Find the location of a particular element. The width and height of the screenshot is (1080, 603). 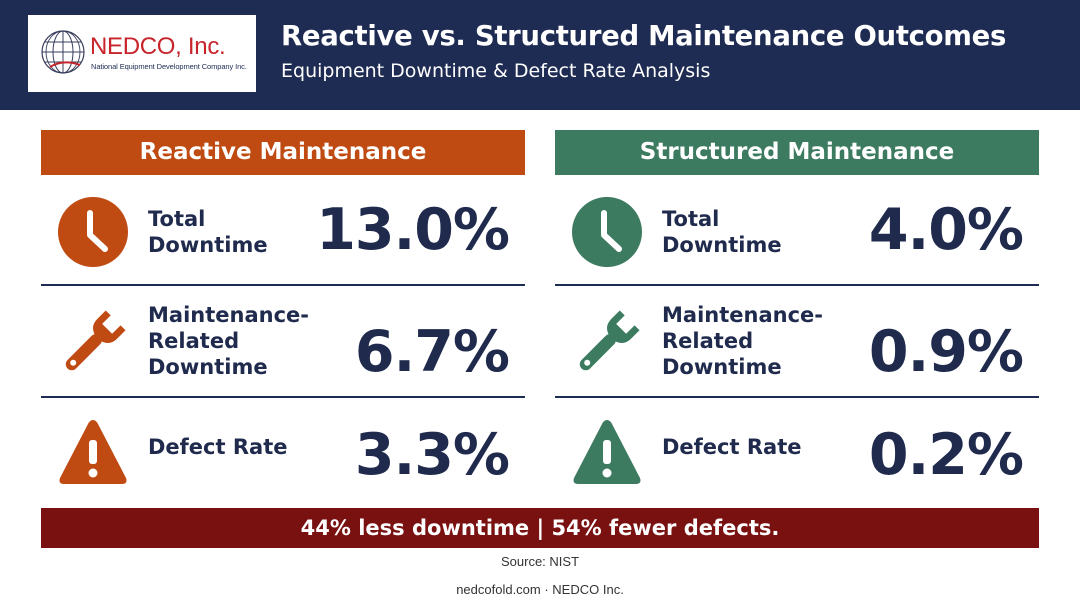

structured-maintenance-downtime-row: Maintenance- Related Downtime 0.9% is located at coordinates (797, 342).